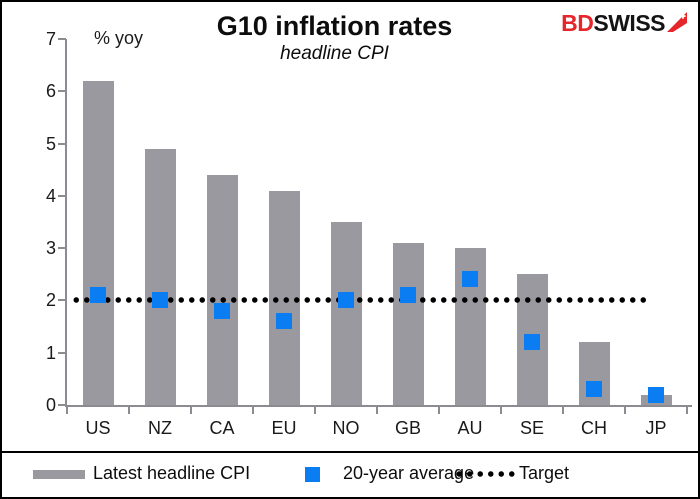 The height and width of the screenshot is (499, 700). I want to click on bar-gb, so click(408, 323).